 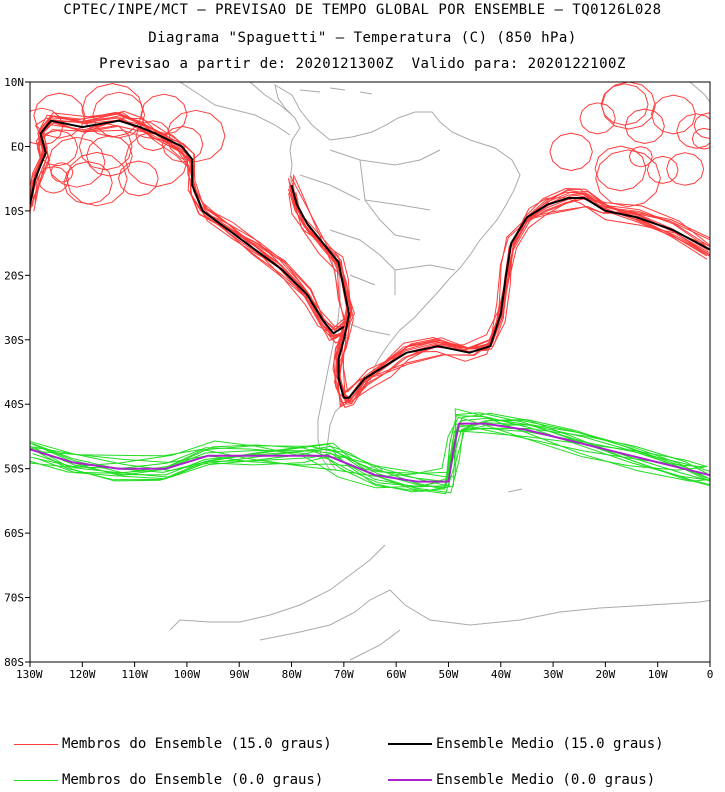 What do you see at coordinates (292, 674) in the screenshot?
I see `lon-tick-label: 80W` at bounding box center [292, 674].